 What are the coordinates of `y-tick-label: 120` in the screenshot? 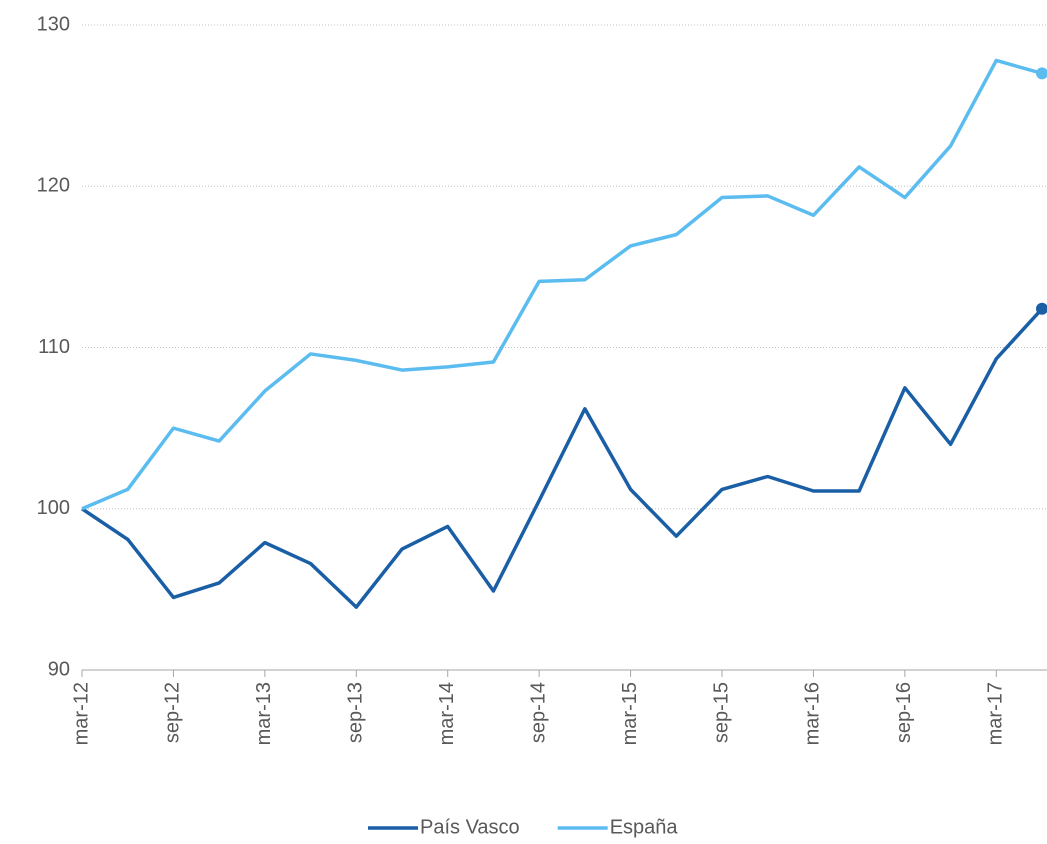 It's located at (53, 186).